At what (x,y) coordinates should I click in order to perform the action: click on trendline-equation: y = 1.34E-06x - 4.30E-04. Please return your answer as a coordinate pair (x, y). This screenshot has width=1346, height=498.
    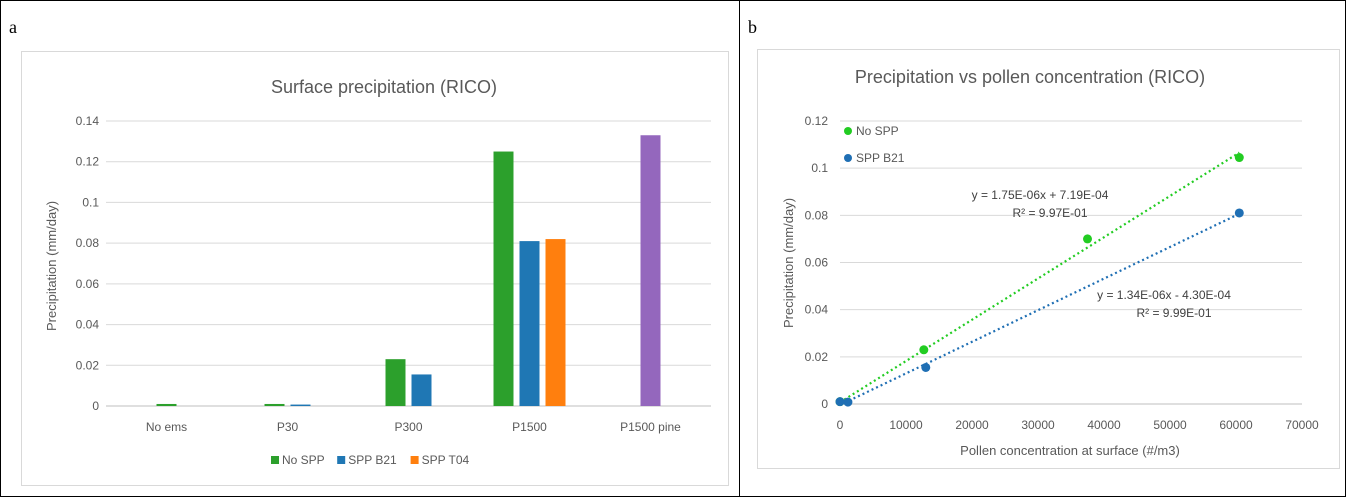
    Looking at the image, I should click on (1164, 295).